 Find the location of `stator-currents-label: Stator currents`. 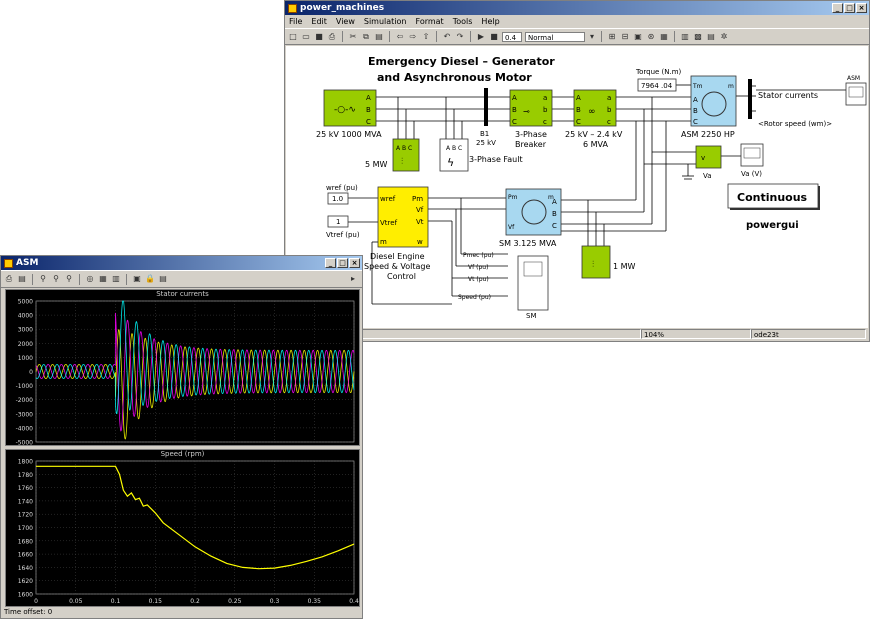

stator-currents-label: Stator currents is located at coordinates (788, 95).